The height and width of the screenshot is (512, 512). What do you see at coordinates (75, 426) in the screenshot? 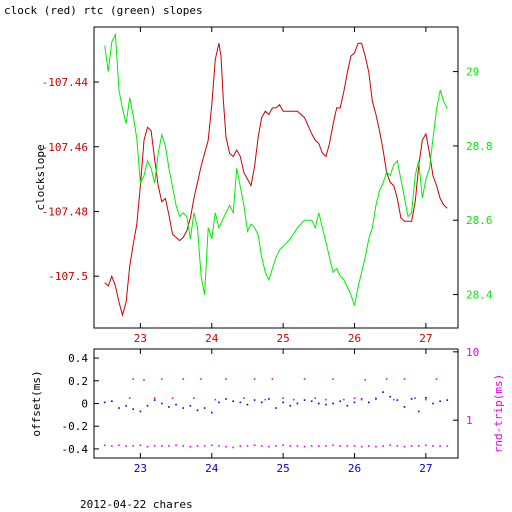
I see `y-tick-label: -0.2` at bounding box center [75, 426].